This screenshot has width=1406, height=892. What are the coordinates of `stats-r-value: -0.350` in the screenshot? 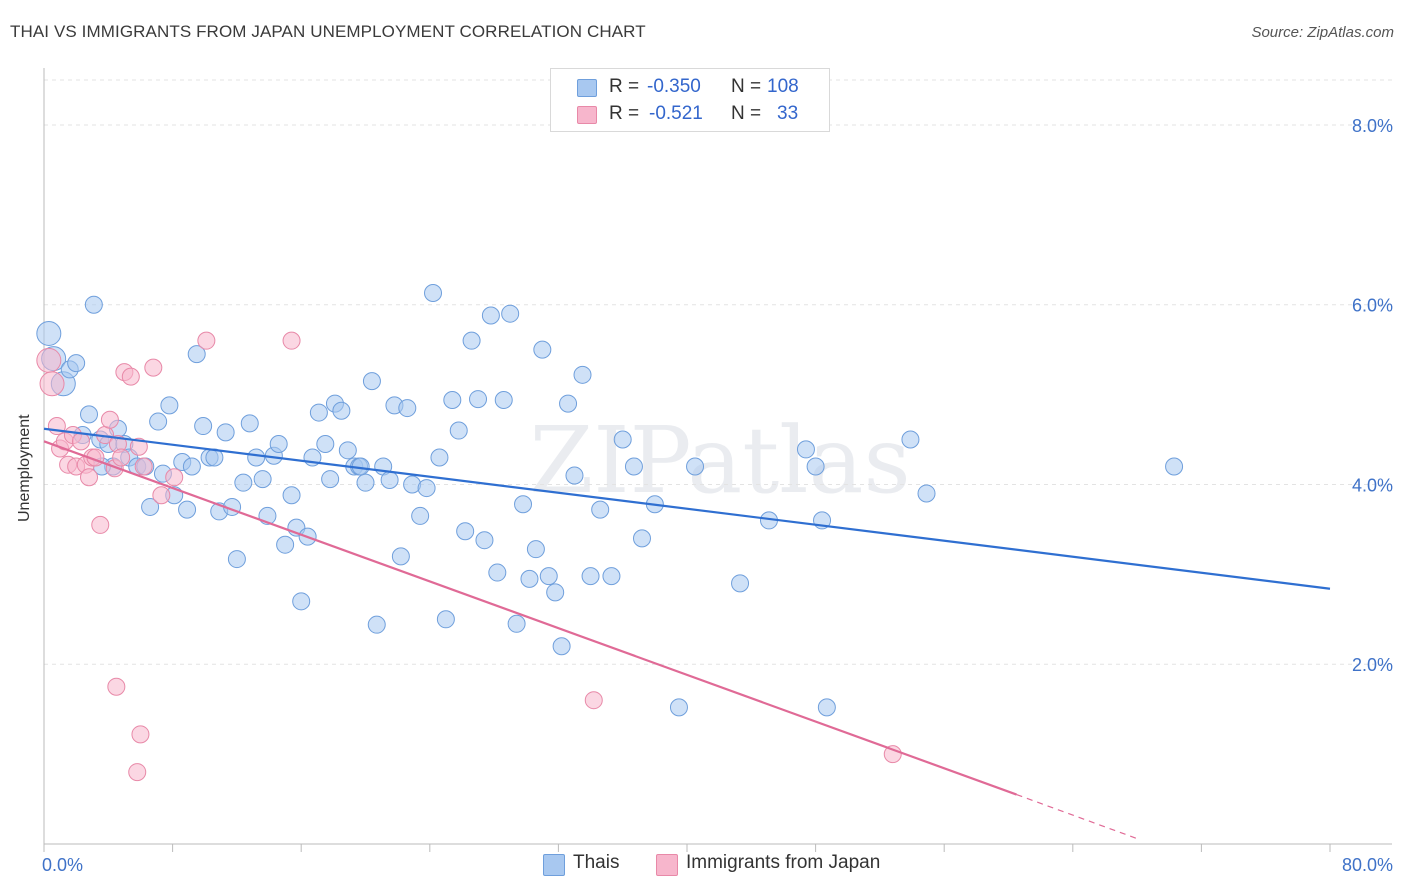 It's located at (674, 86).